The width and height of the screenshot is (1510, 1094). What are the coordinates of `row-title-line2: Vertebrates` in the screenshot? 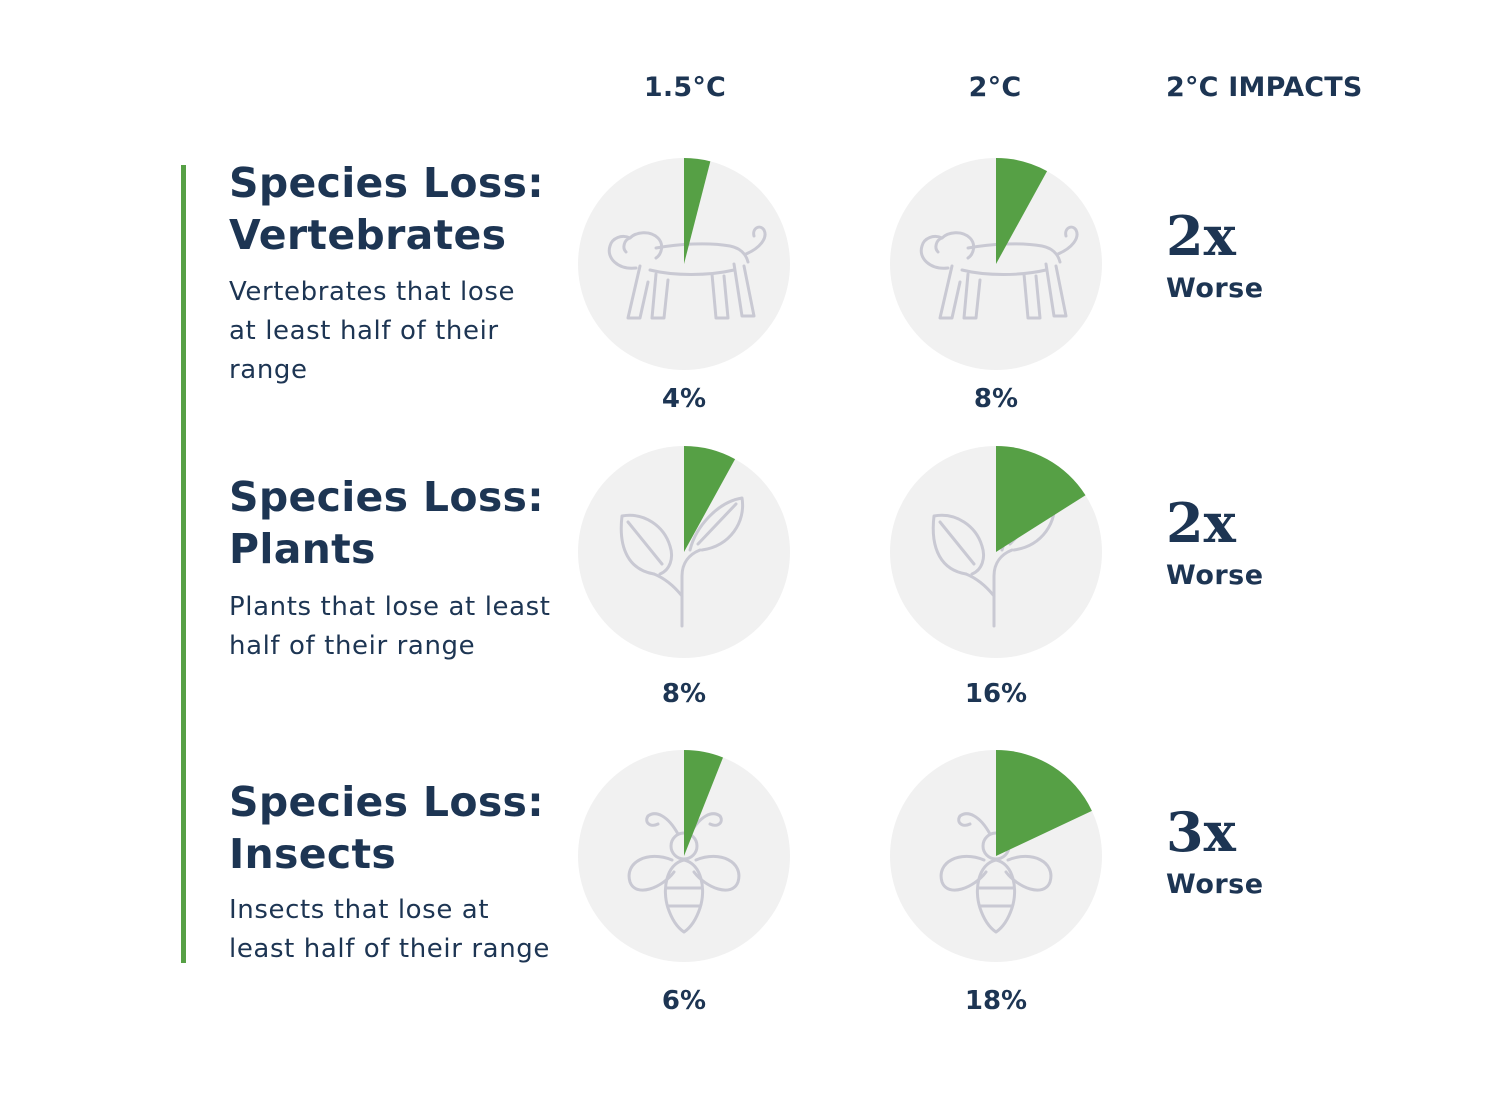 It's located at (368, 235).